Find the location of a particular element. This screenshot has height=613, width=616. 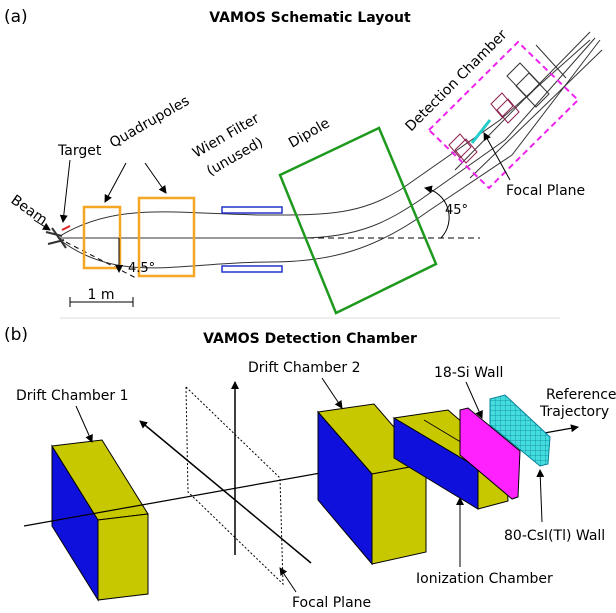

angle-4p5-label: 4.5° is located at coordinates (141, 268).